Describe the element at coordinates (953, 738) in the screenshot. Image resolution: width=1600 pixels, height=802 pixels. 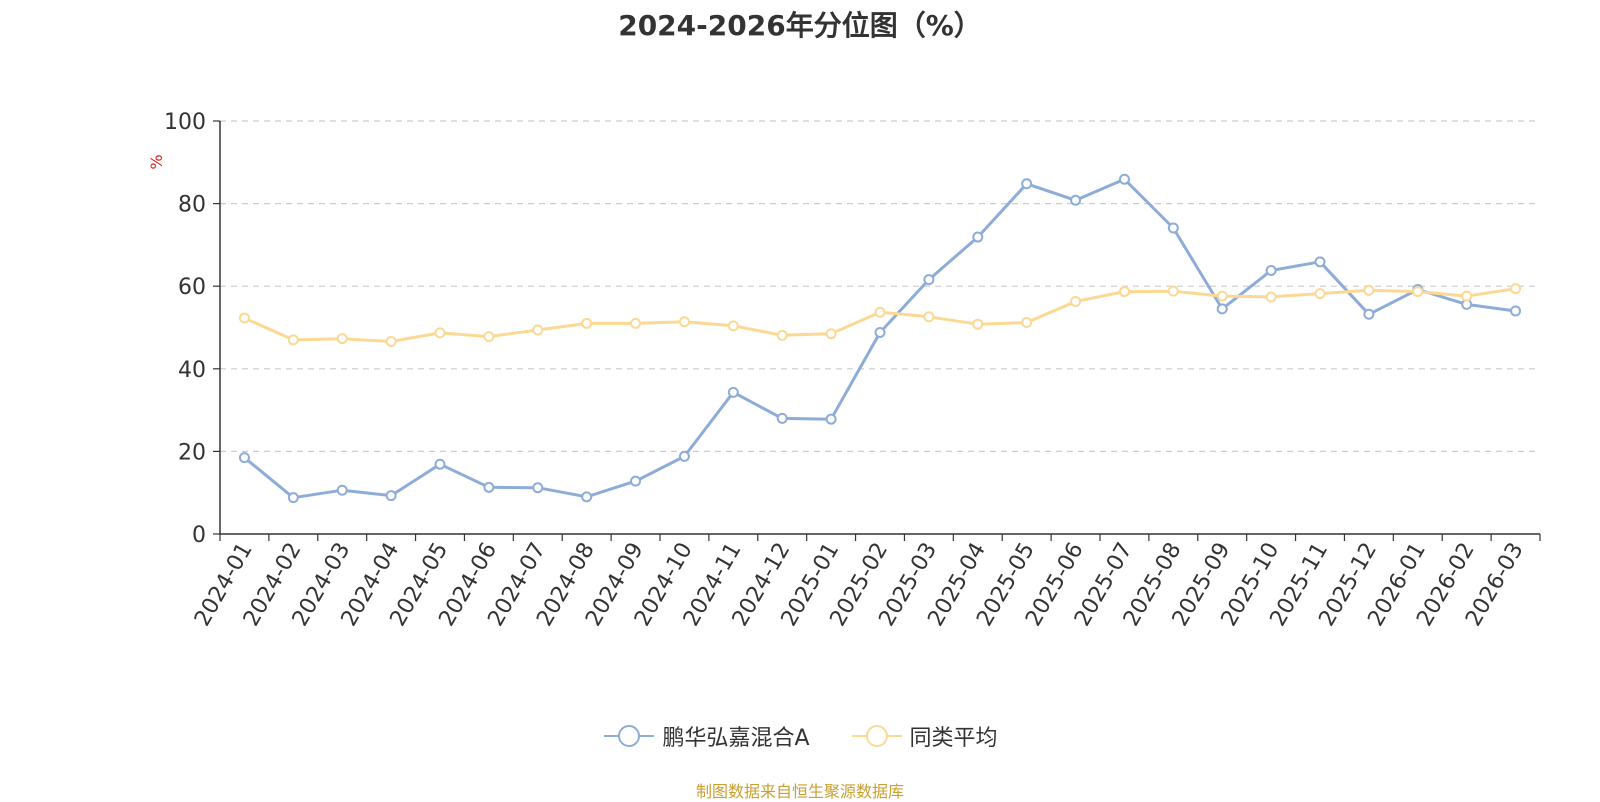
I see `legend-label-series-2: 同类平均` at that location.